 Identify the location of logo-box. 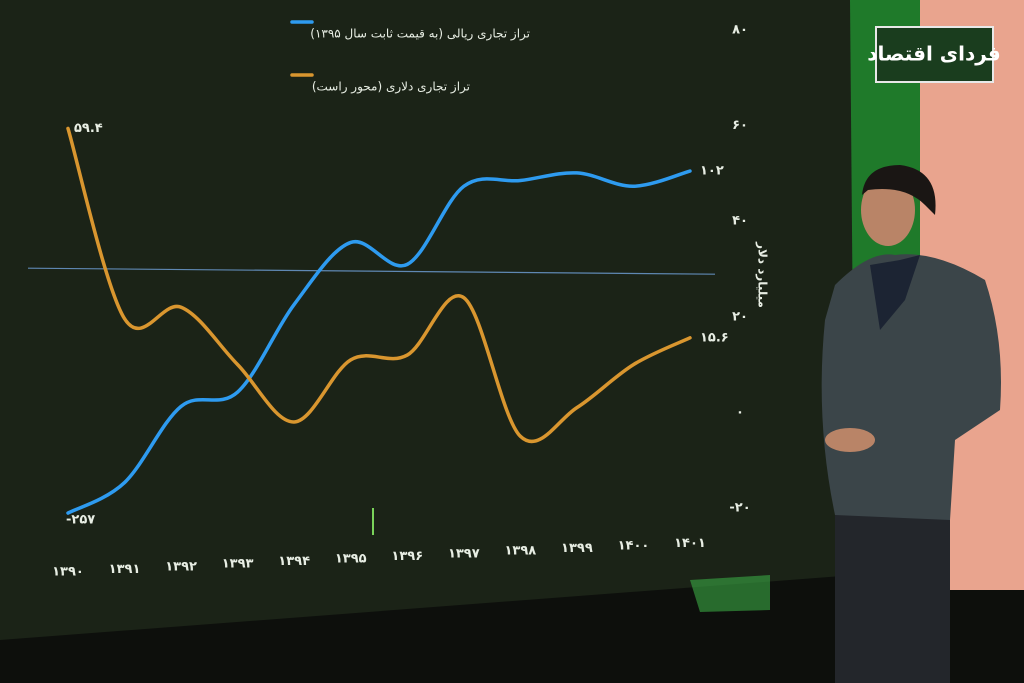
(934, 54).